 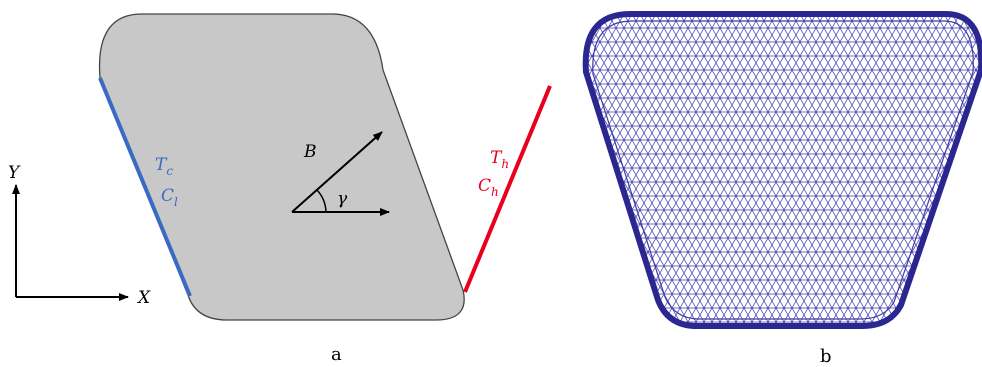 I want to click on cold-wall, so click(x=145, y=187).